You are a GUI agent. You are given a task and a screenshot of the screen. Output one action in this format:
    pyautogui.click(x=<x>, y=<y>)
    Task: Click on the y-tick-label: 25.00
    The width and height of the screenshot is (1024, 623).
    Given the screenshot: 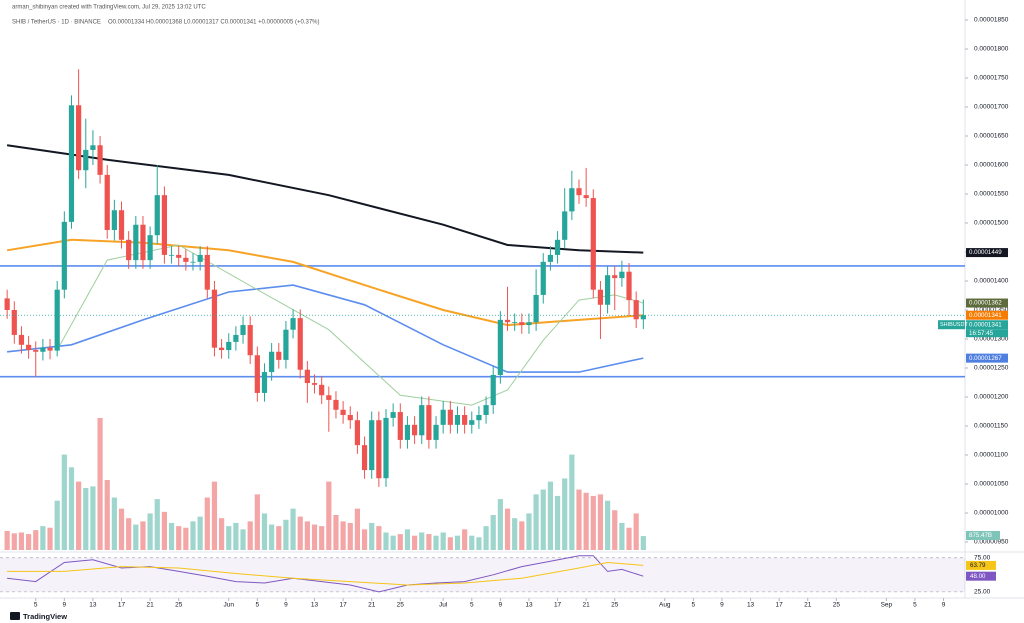 What is the action you would take?
    pyautogui.click(x=982, y=592)
    